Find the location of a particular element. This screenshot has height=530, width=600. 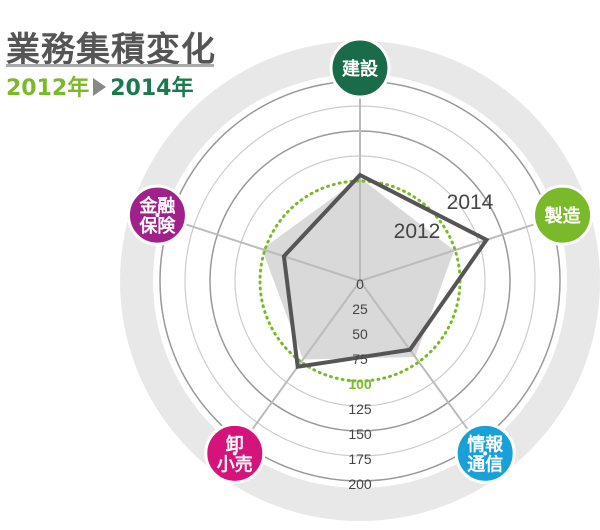

category-製造: 製造 is located at coordinates (563, 215).